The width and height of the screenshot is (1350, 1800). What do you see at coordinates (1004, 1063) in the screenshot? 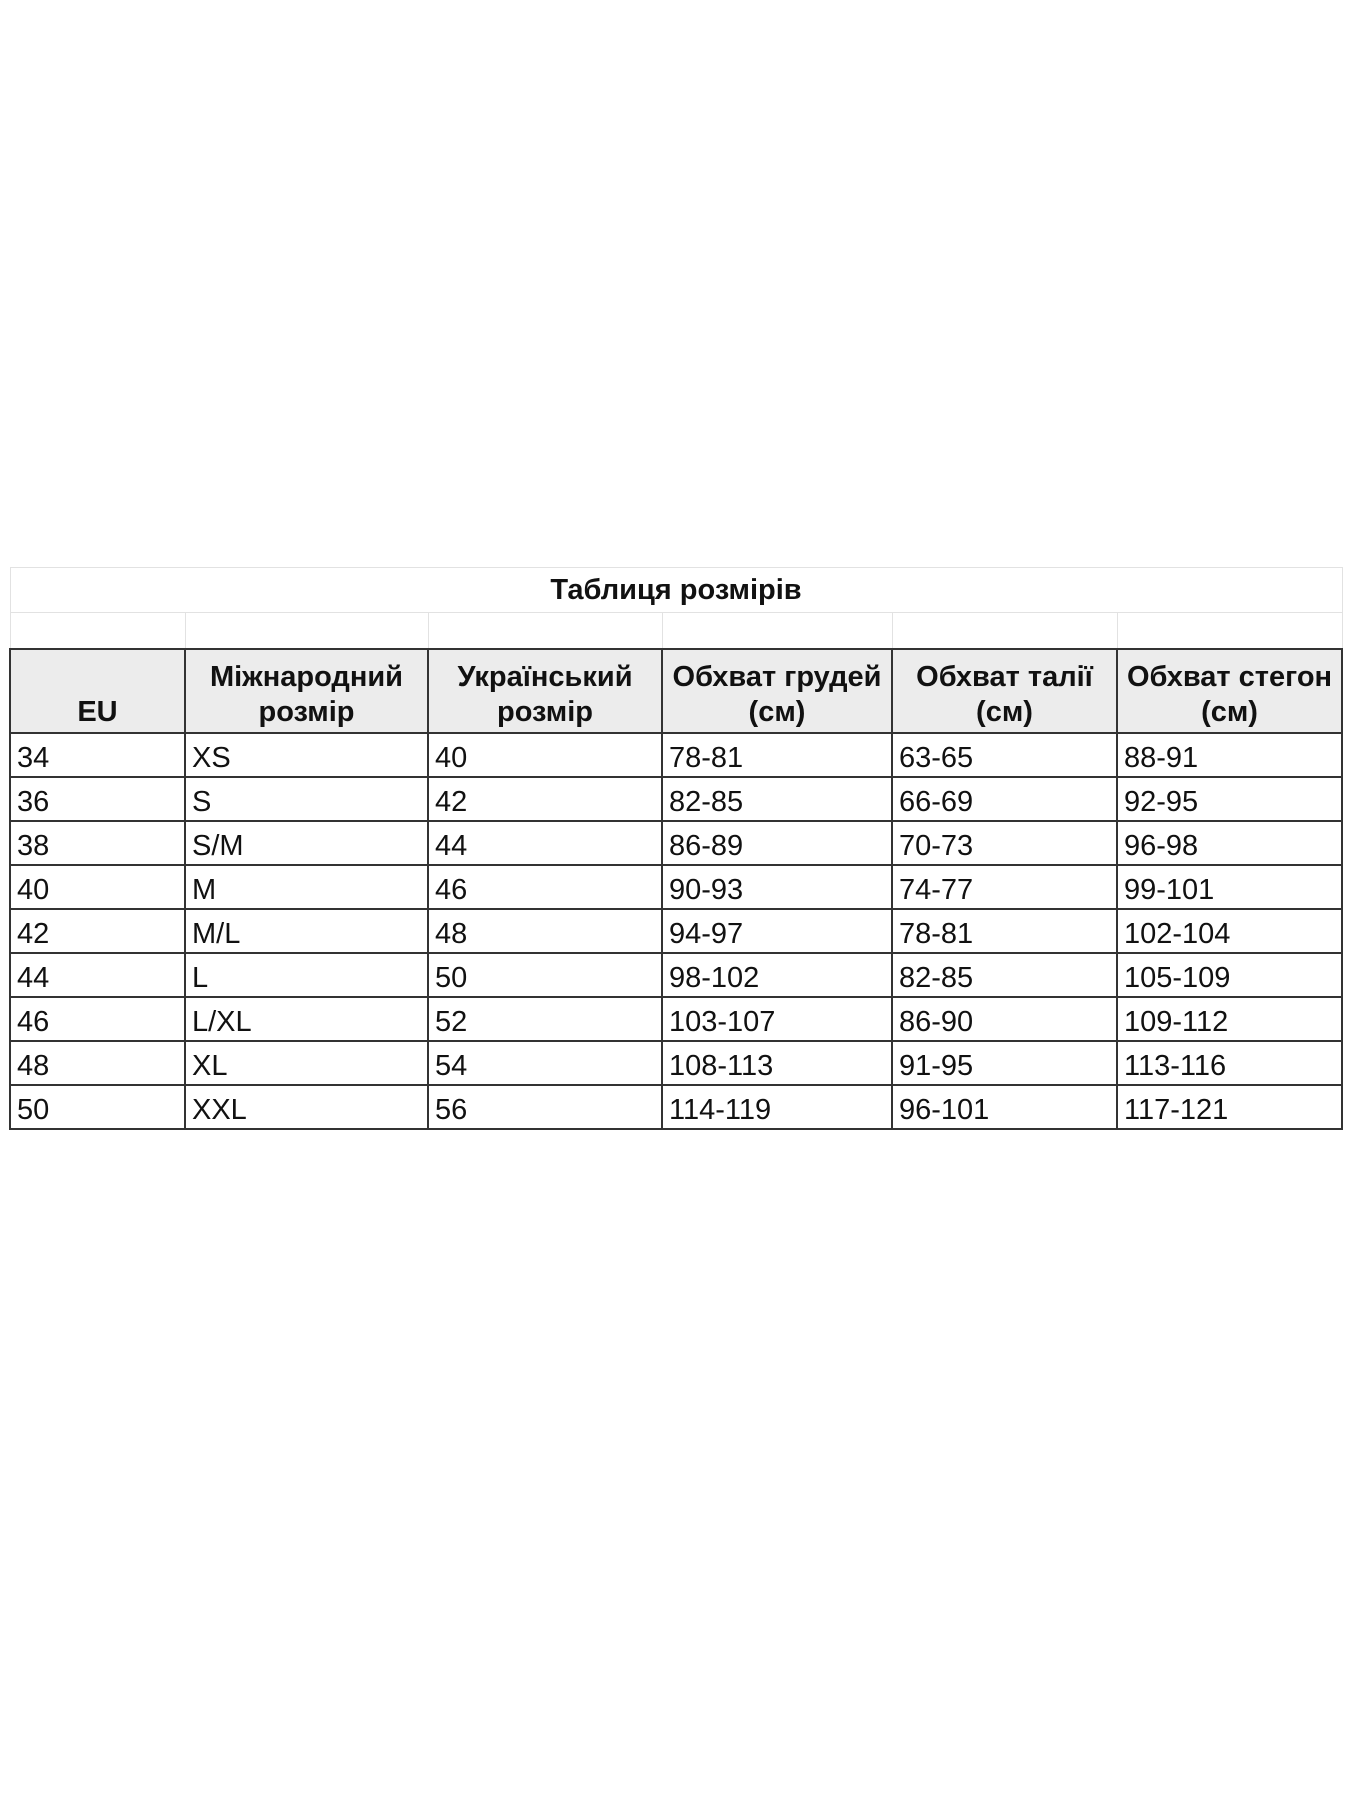
I see `table-cell: 91-95` at bounding box center [1004, 1063].